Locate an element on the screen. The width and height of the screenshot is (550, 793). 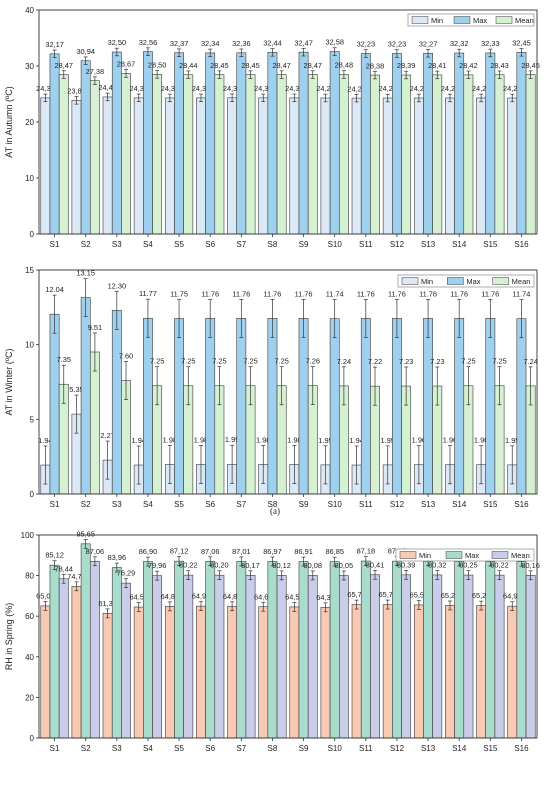
data-label: 80,32 is located at coordinates (437, 564).